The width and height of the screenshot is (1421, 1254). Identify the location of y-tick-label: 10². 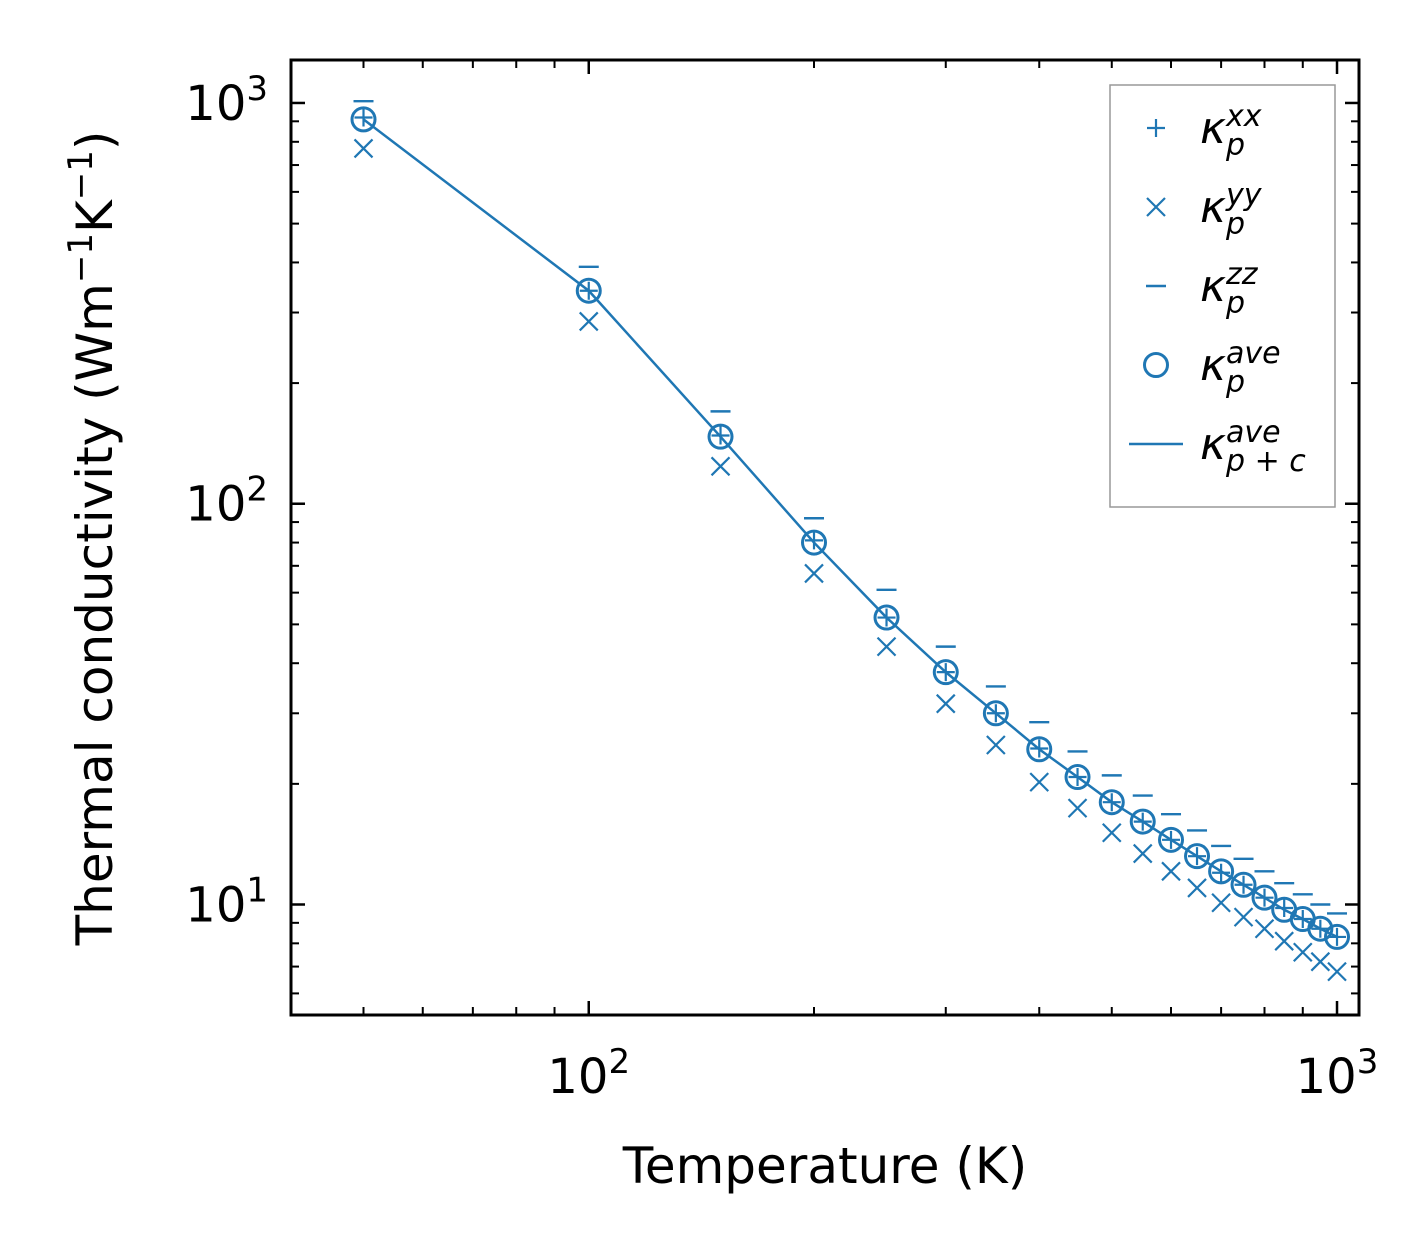
(226, 501).